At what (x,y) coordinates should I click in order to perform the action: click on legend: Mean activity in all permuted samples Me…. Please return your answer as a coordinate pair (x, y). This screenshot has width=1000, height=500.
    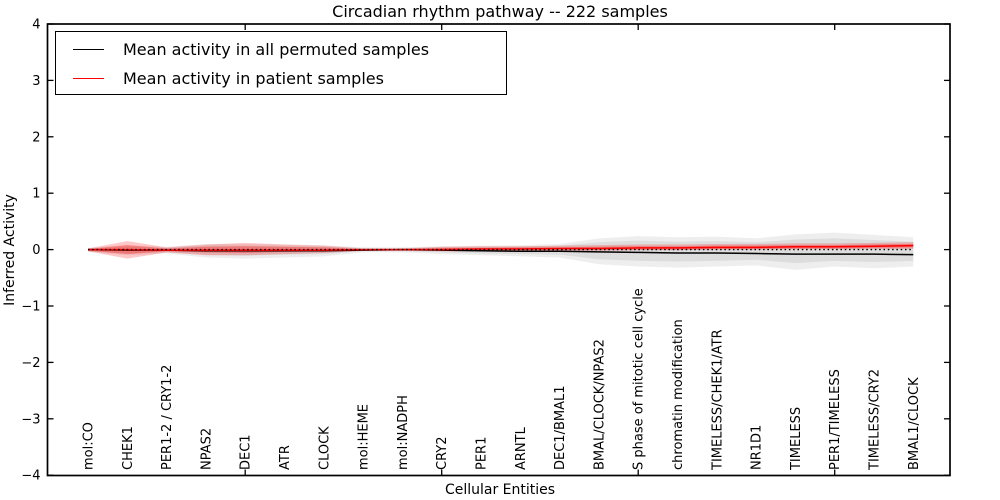
    Looking at the image, I should click on (281, 63).